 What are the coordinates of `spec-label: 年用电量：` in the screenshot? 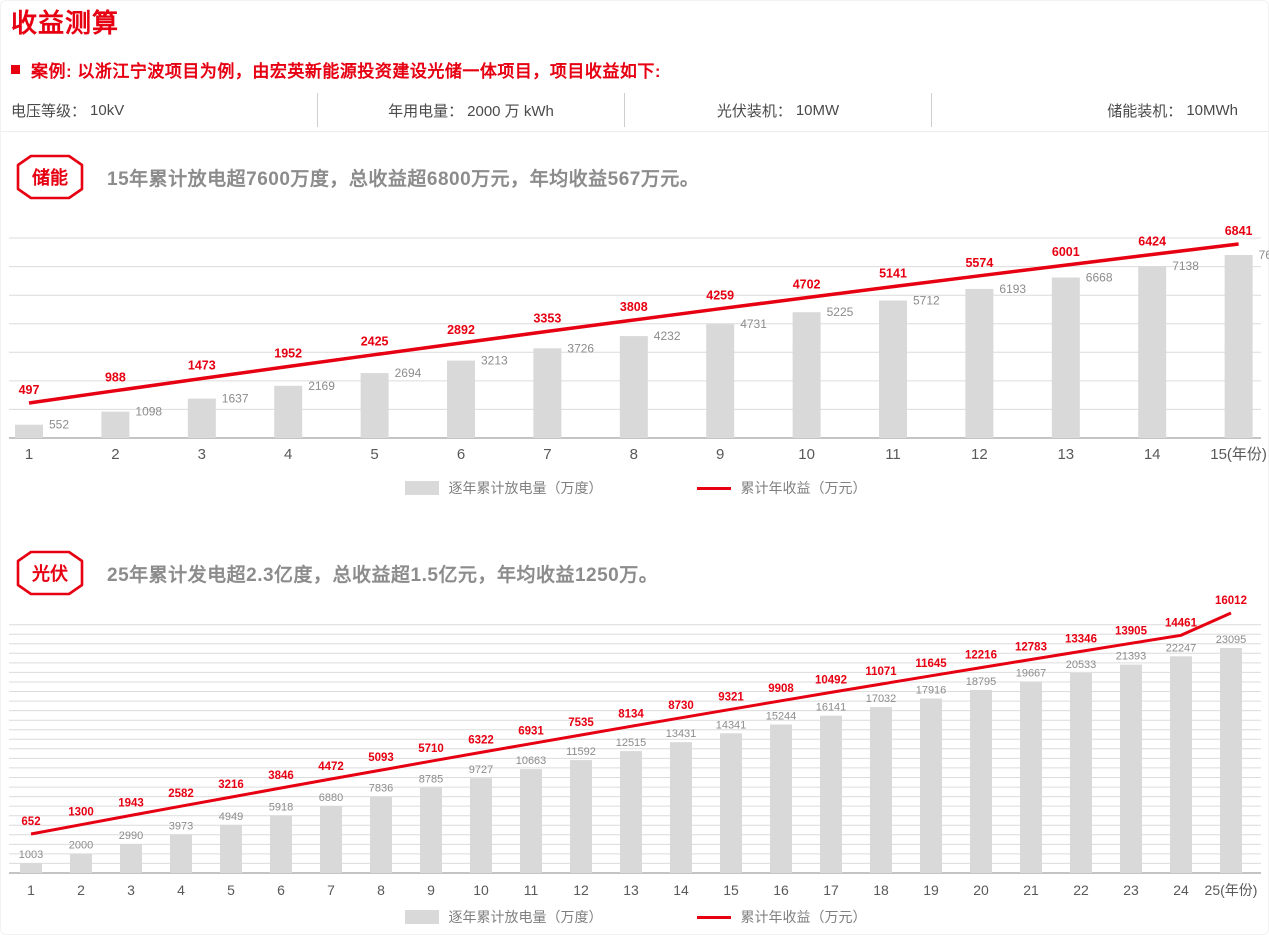 It's located at (426, 111).